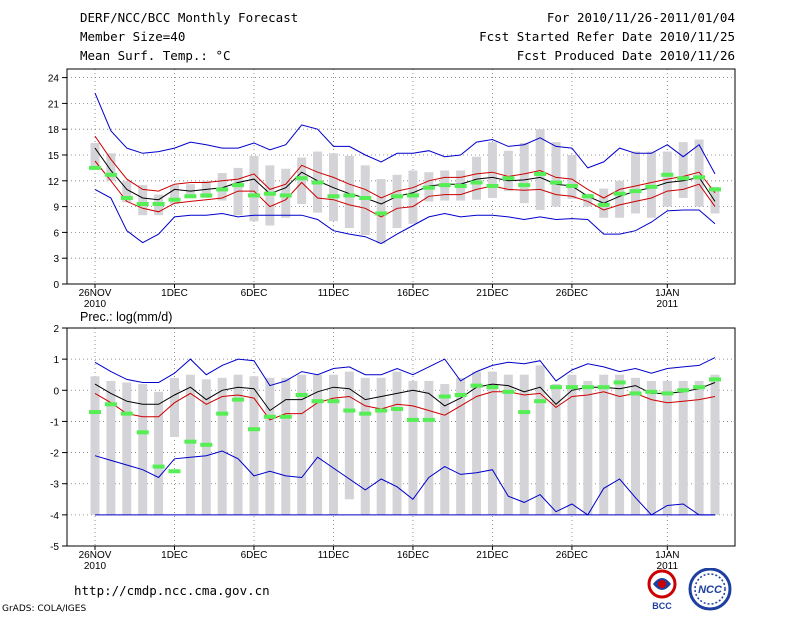  I want to click on chart-title: DERF/NCC/BCC Monthly Forecast, so click(189, 17).